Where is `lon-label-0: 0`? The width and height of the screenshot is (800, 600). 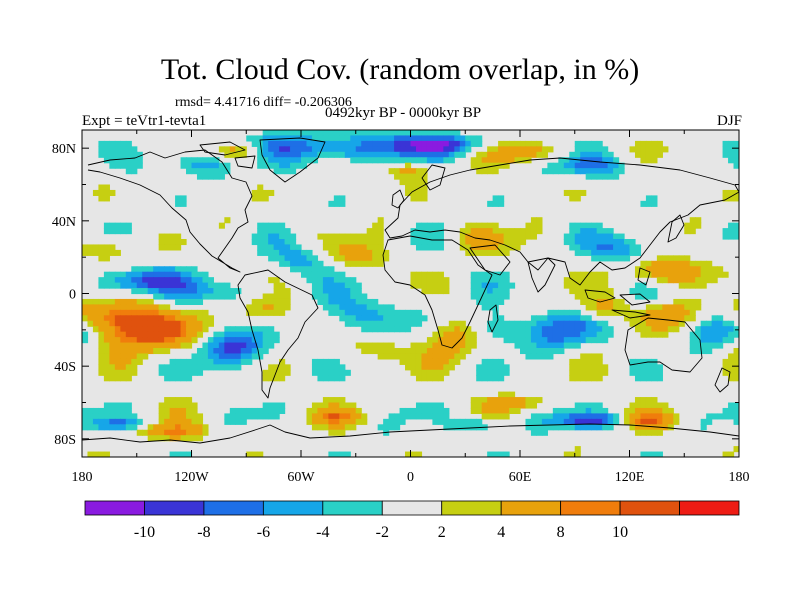 lon-label-0: 0 is located at coordinates (410, 477).